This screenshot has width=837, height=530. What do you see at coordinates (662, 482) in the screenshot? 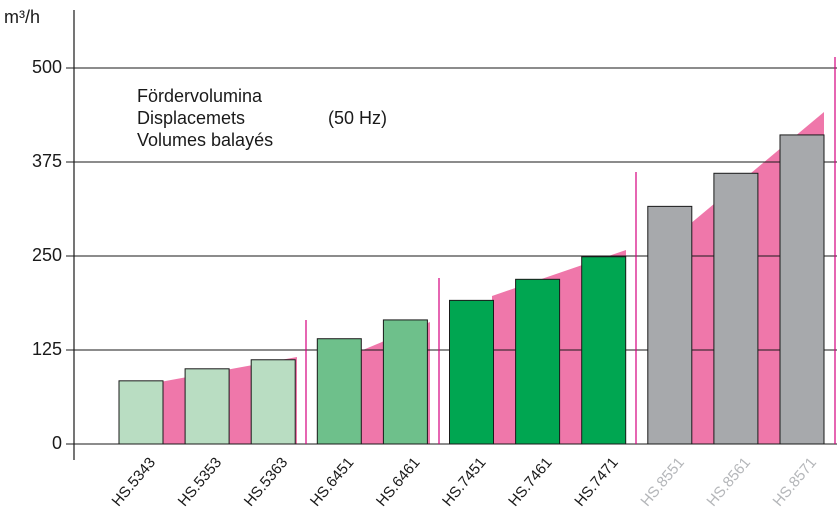
I see `x-tick-label: HS.8551` at bounding box center [662, 482].